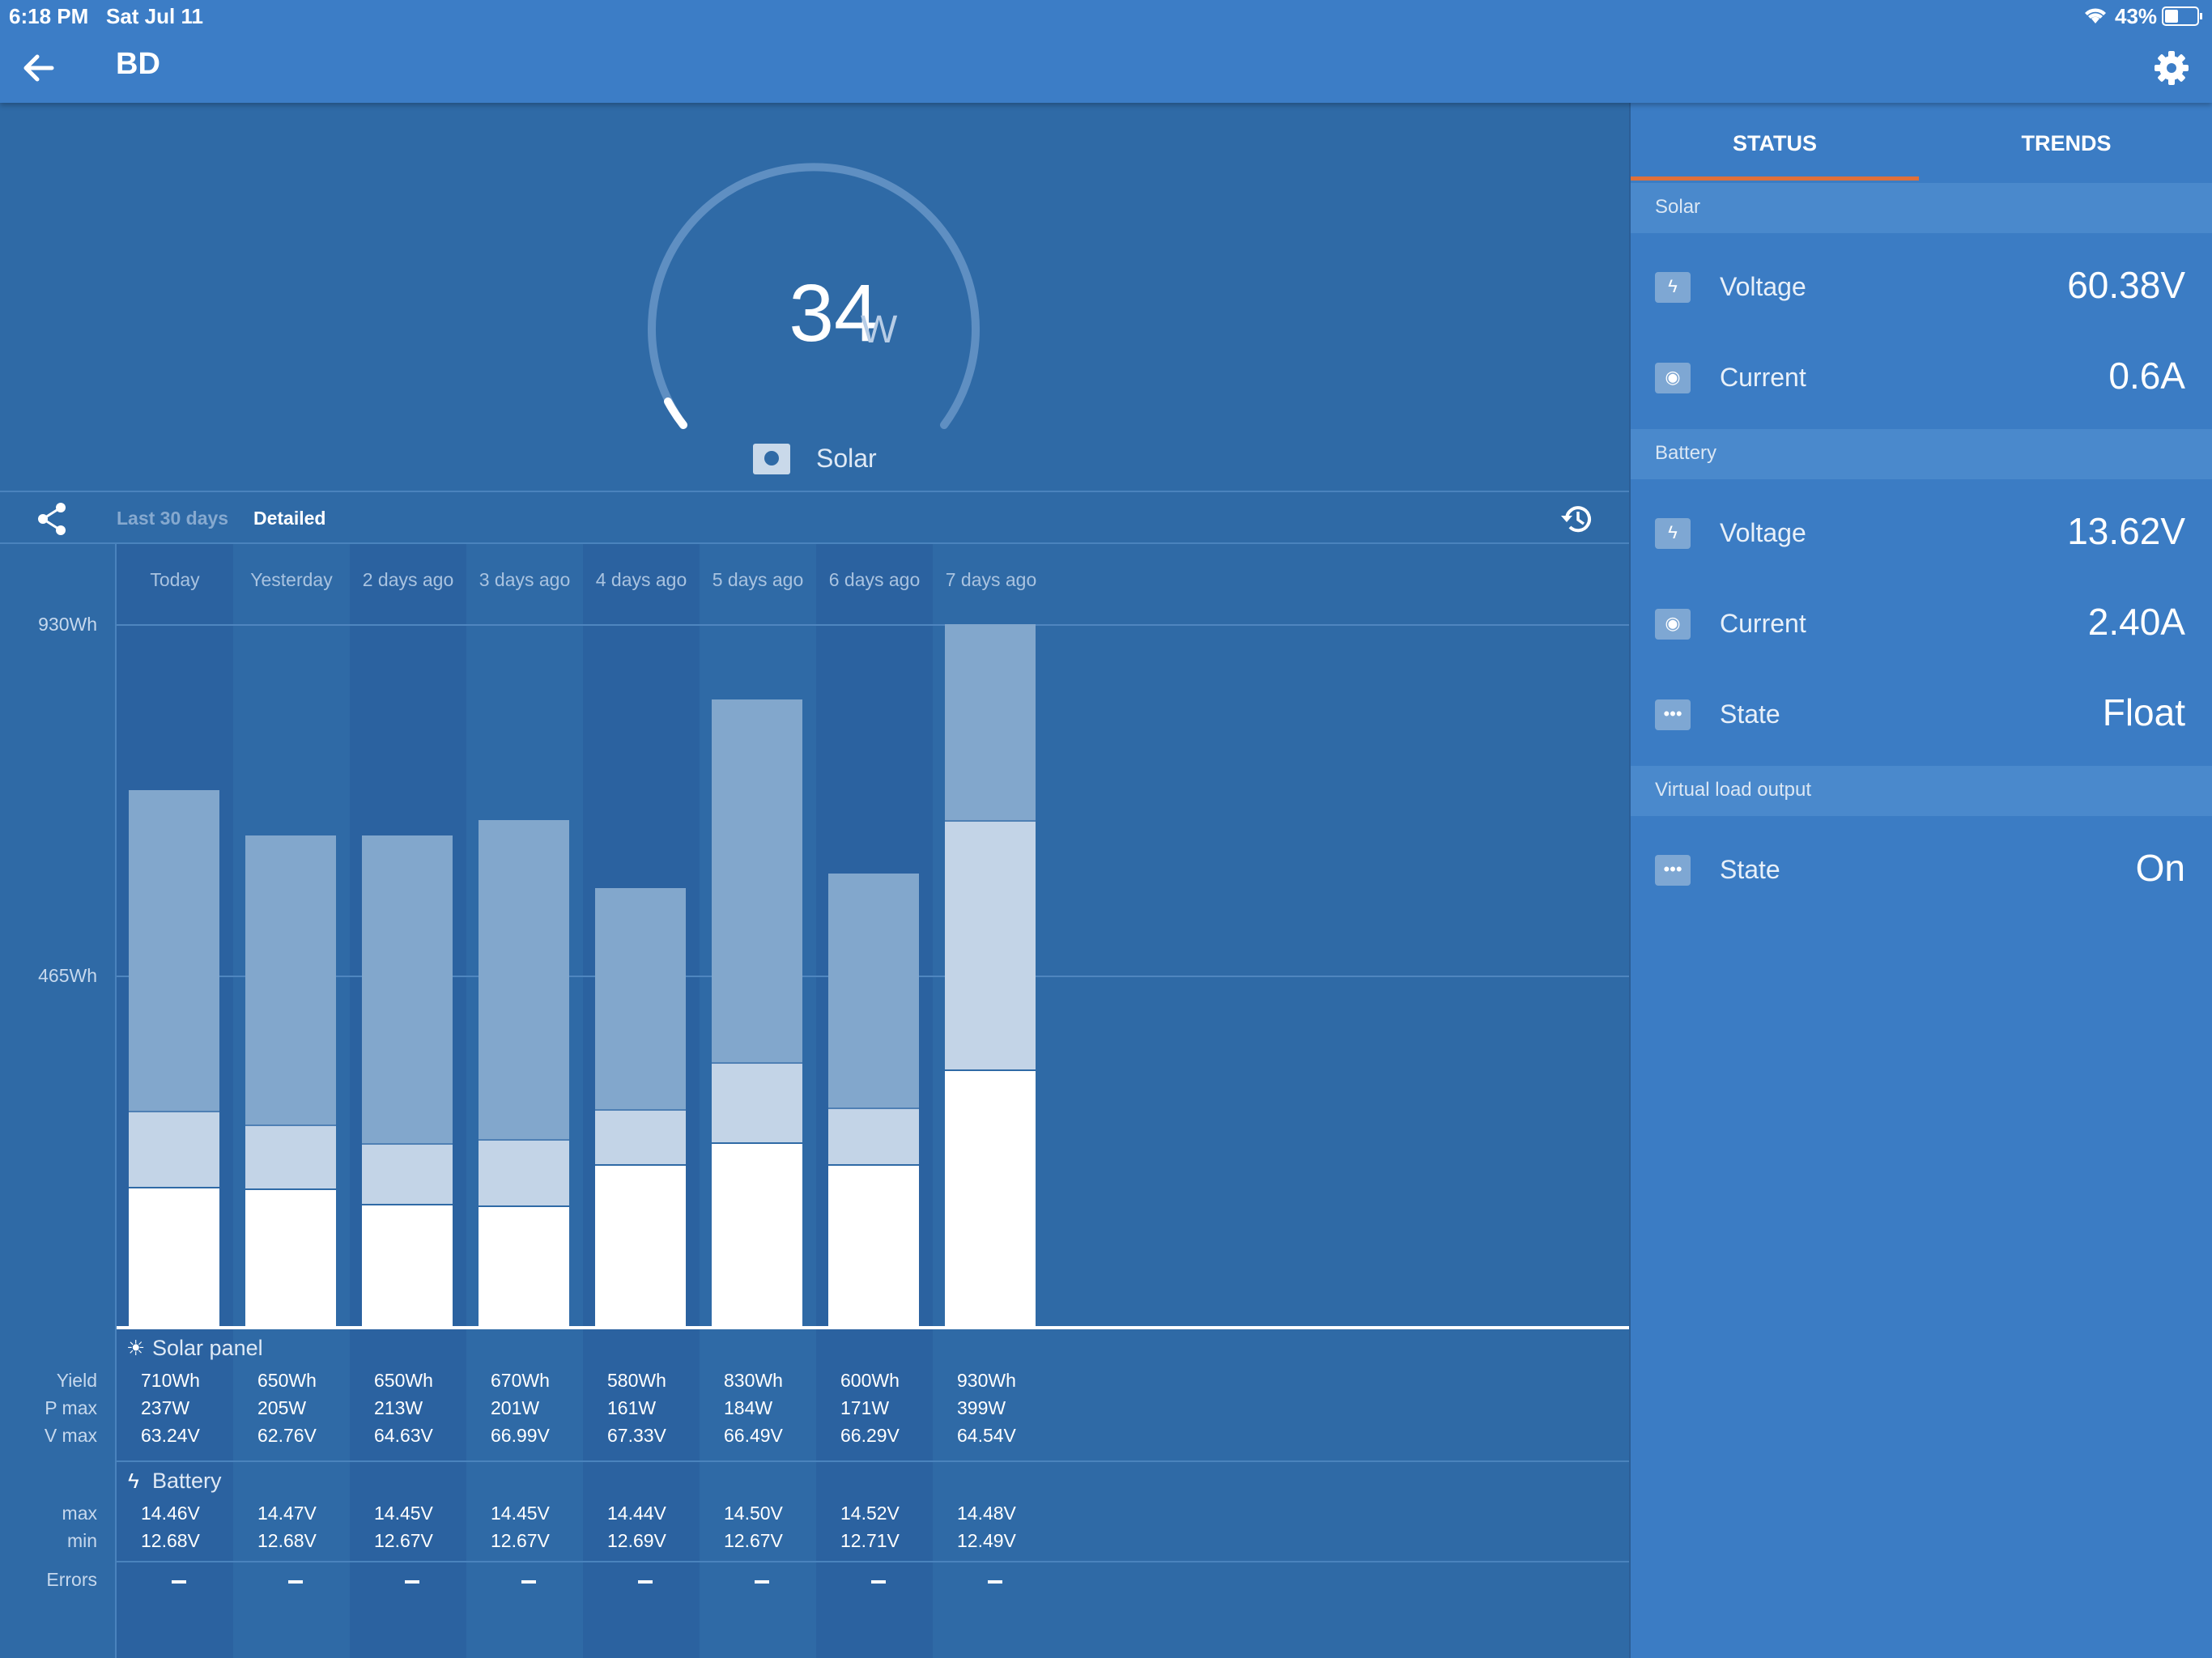 The image size is (2212, 1658). Describe the element at coordinates (1763, 377) in the screenshot. I see `solar-current-label: Current` at that location.